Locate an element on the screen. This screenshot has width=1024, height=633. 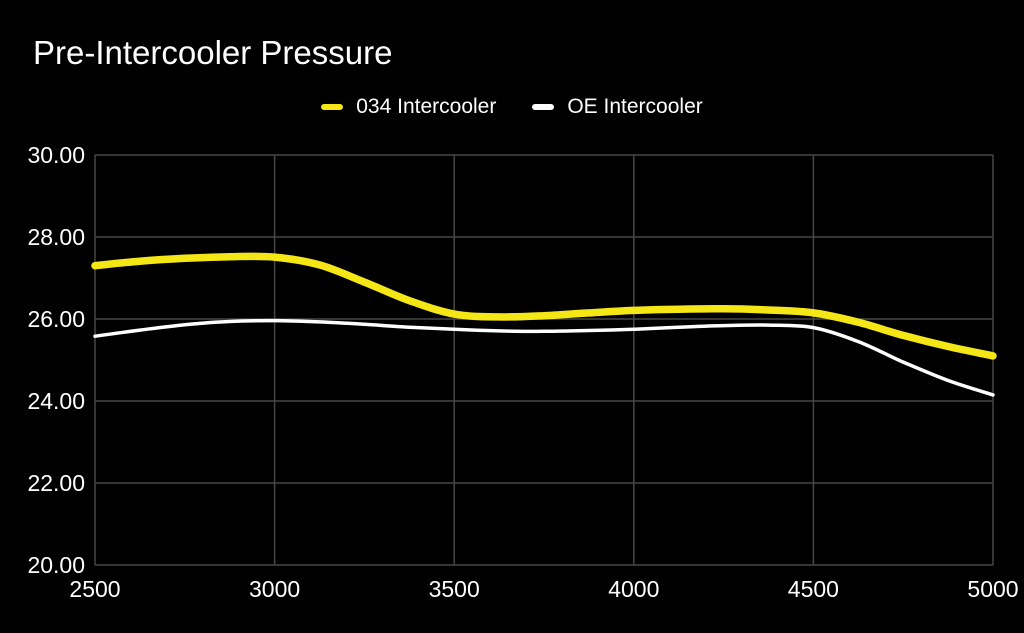
y-tick-label: 22.00 is located at coordinates (56, 483).